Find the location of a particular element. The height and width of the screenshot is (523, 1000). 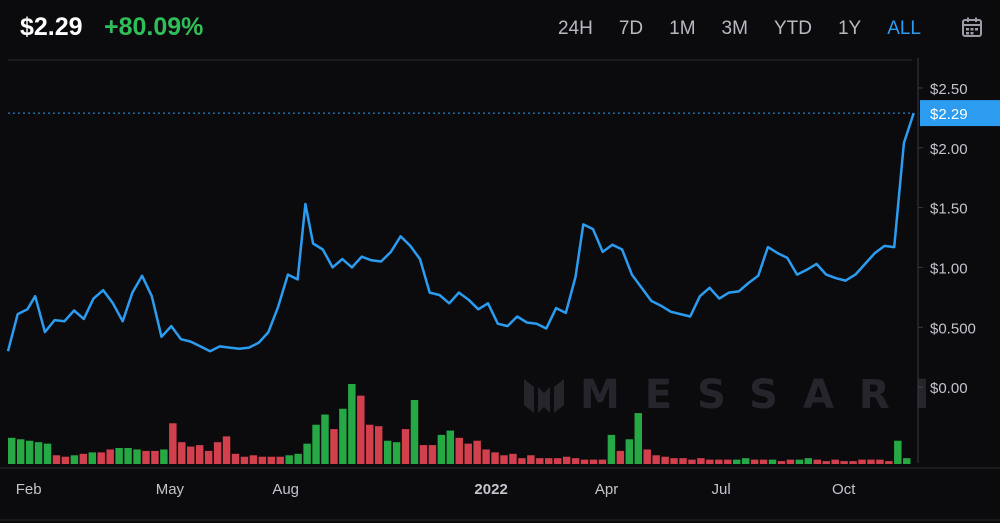

price-change-percent: +80.09% is located at coordinates (154, 27).